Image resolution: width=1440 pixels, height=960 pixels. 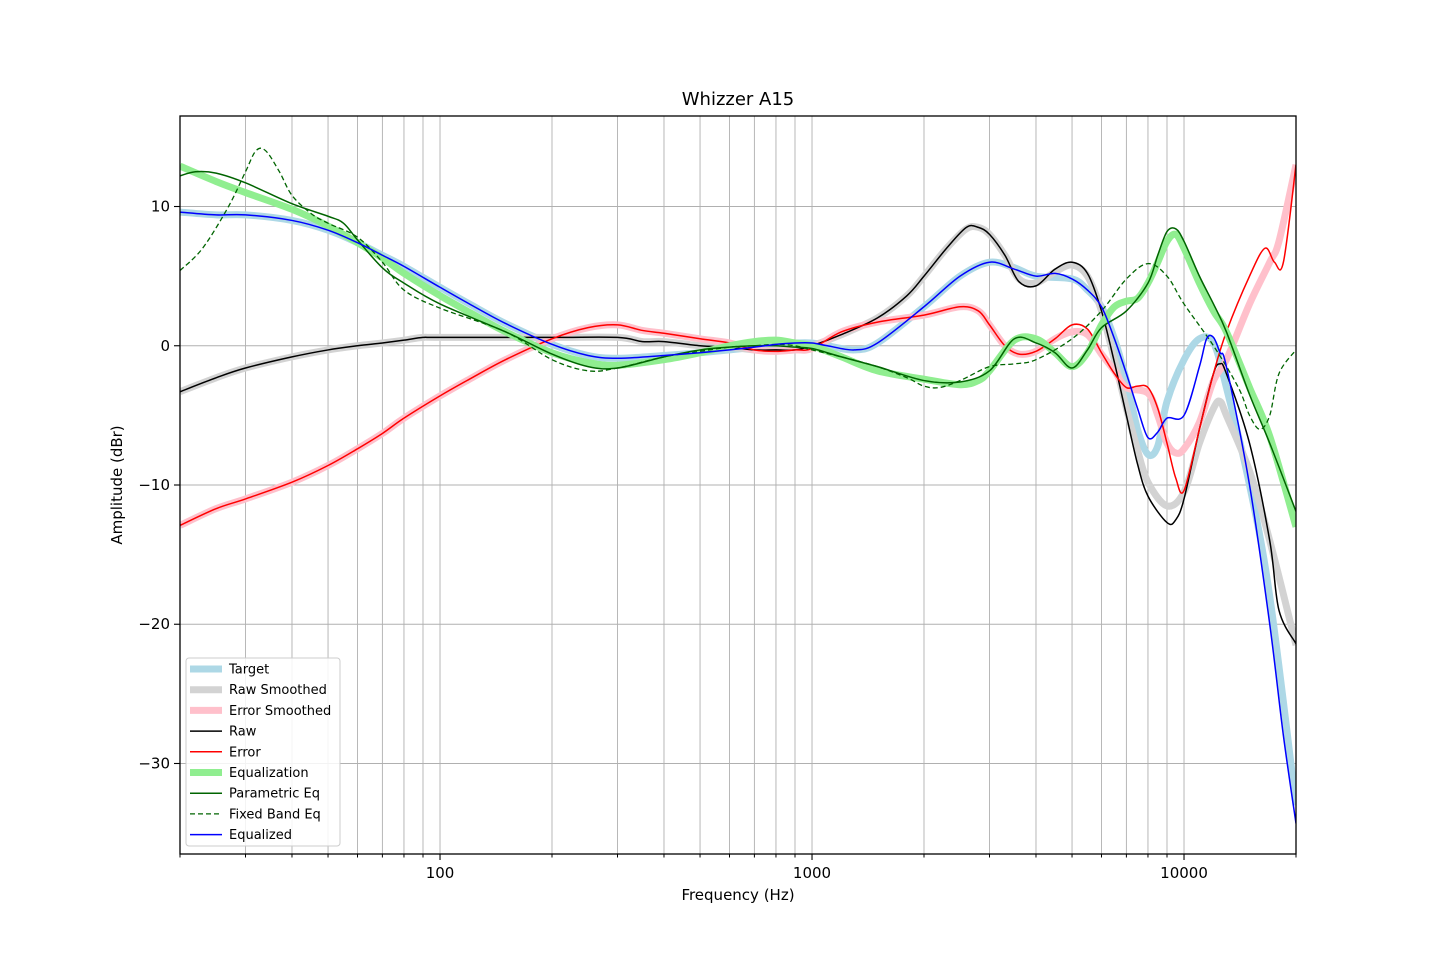 I want to click on legend-label-error: Error, so click(x=245, y=752).